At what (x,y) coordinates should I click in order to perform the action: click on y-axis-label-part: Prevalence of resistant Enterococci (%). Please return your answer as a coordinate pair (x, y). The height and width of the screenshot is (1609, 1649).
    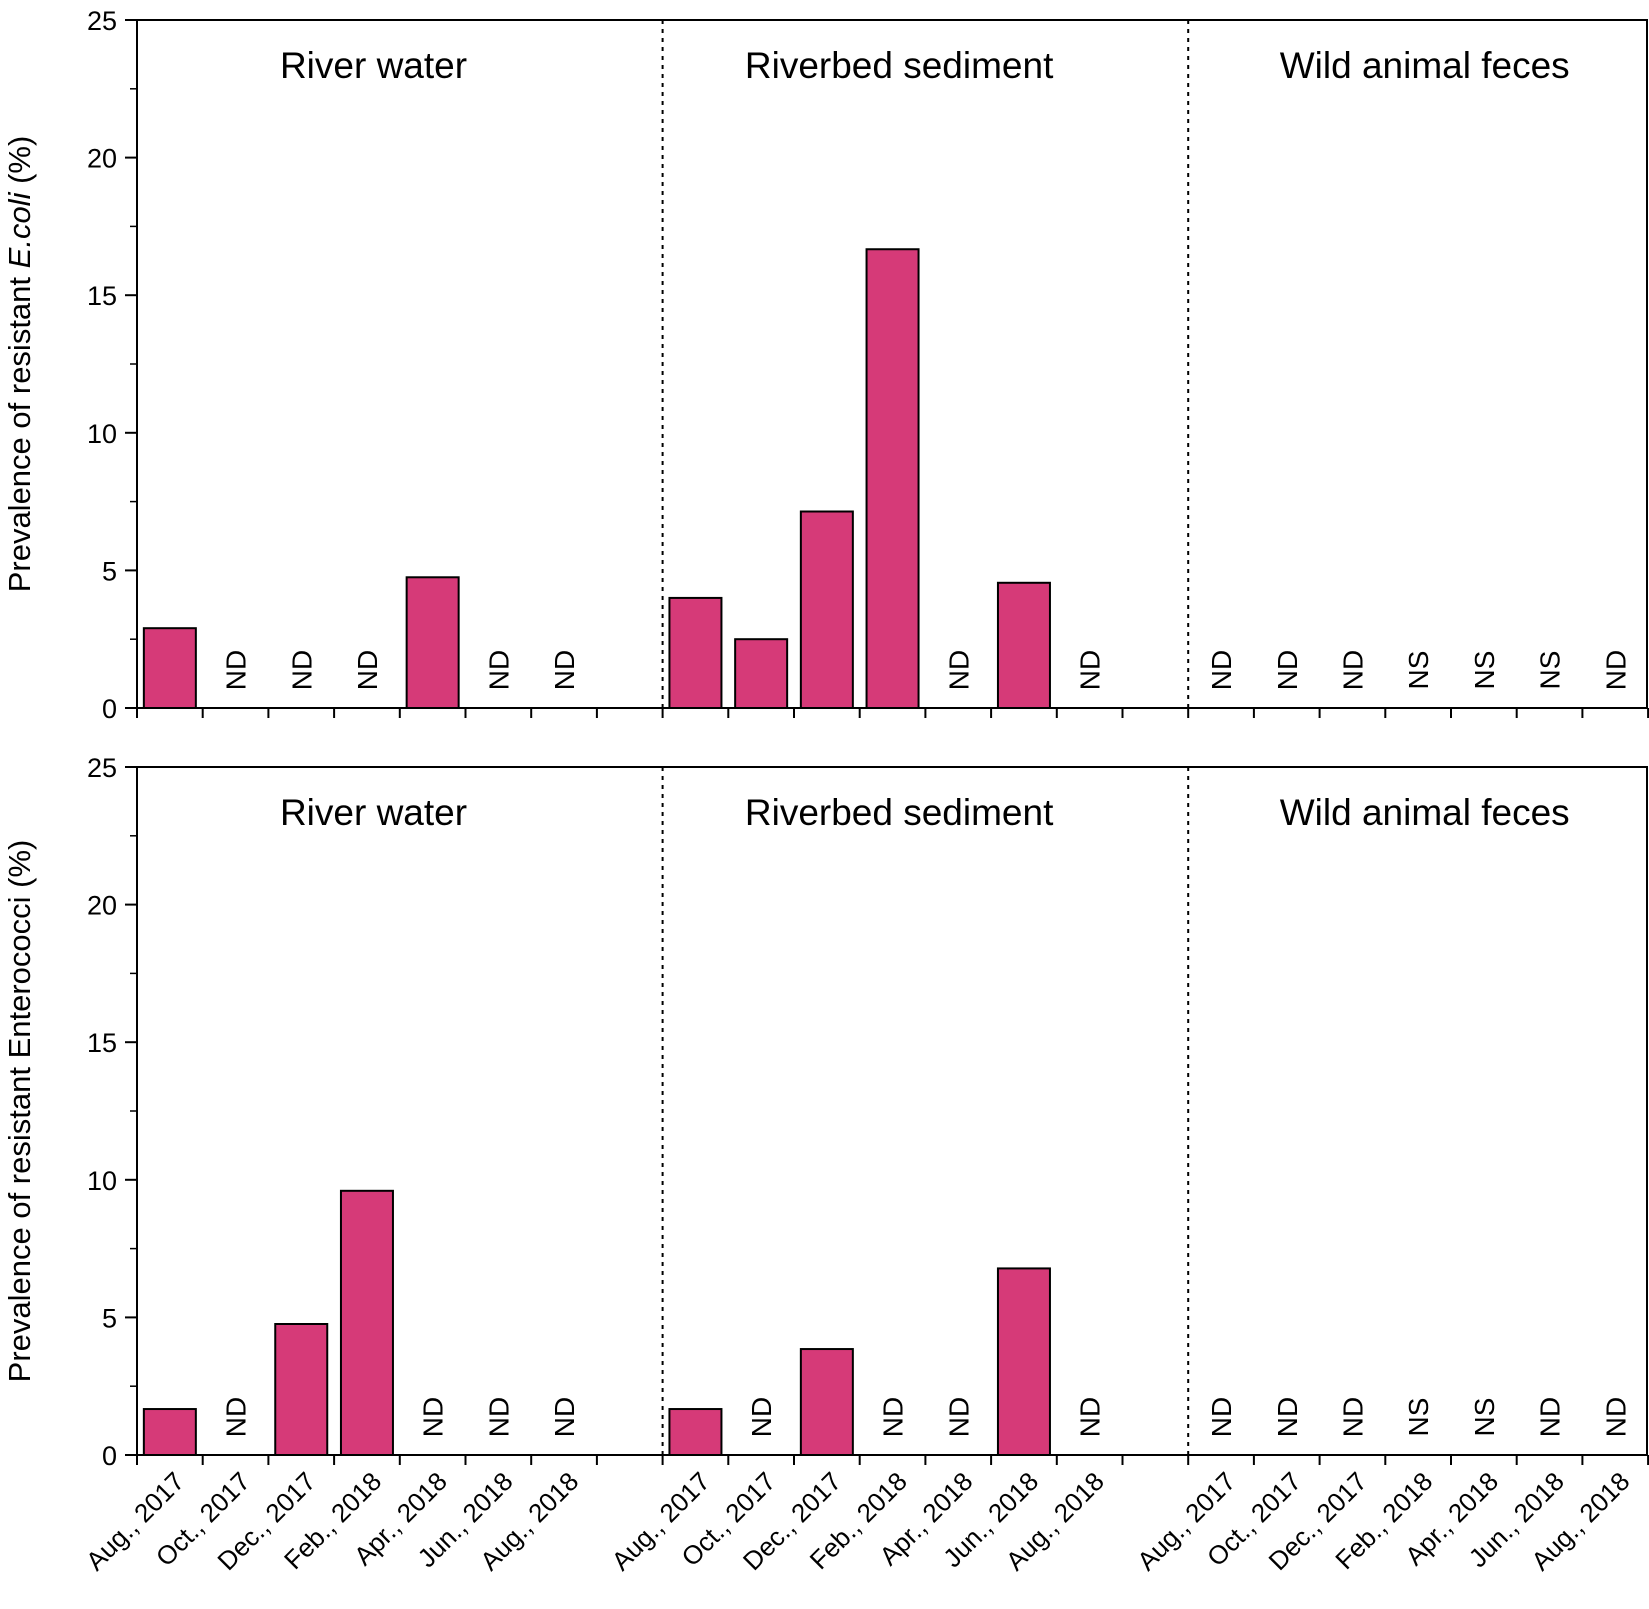
    Looking at the image, I should click on (19, 1111).